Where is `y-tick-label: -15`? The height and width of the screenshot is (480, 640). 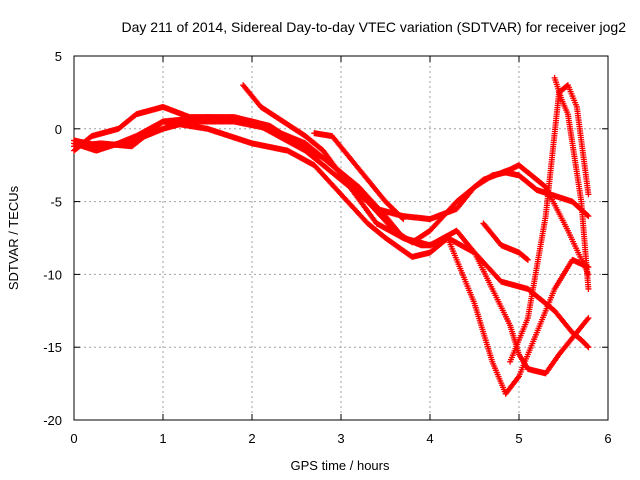 y-tick-label: -15 is located at coordinates (52, 347).